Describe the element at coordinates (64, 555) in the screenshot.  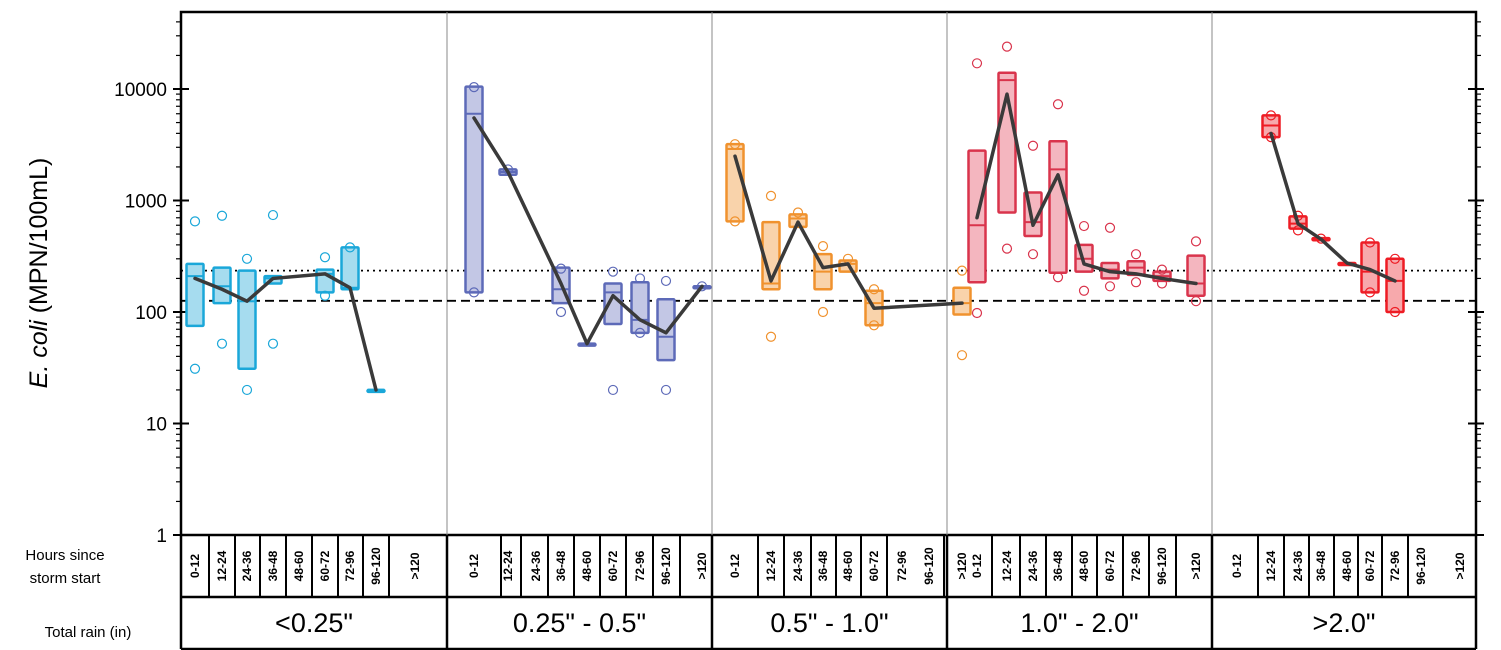
I see `hours-label-line1: Hours since` at that location.